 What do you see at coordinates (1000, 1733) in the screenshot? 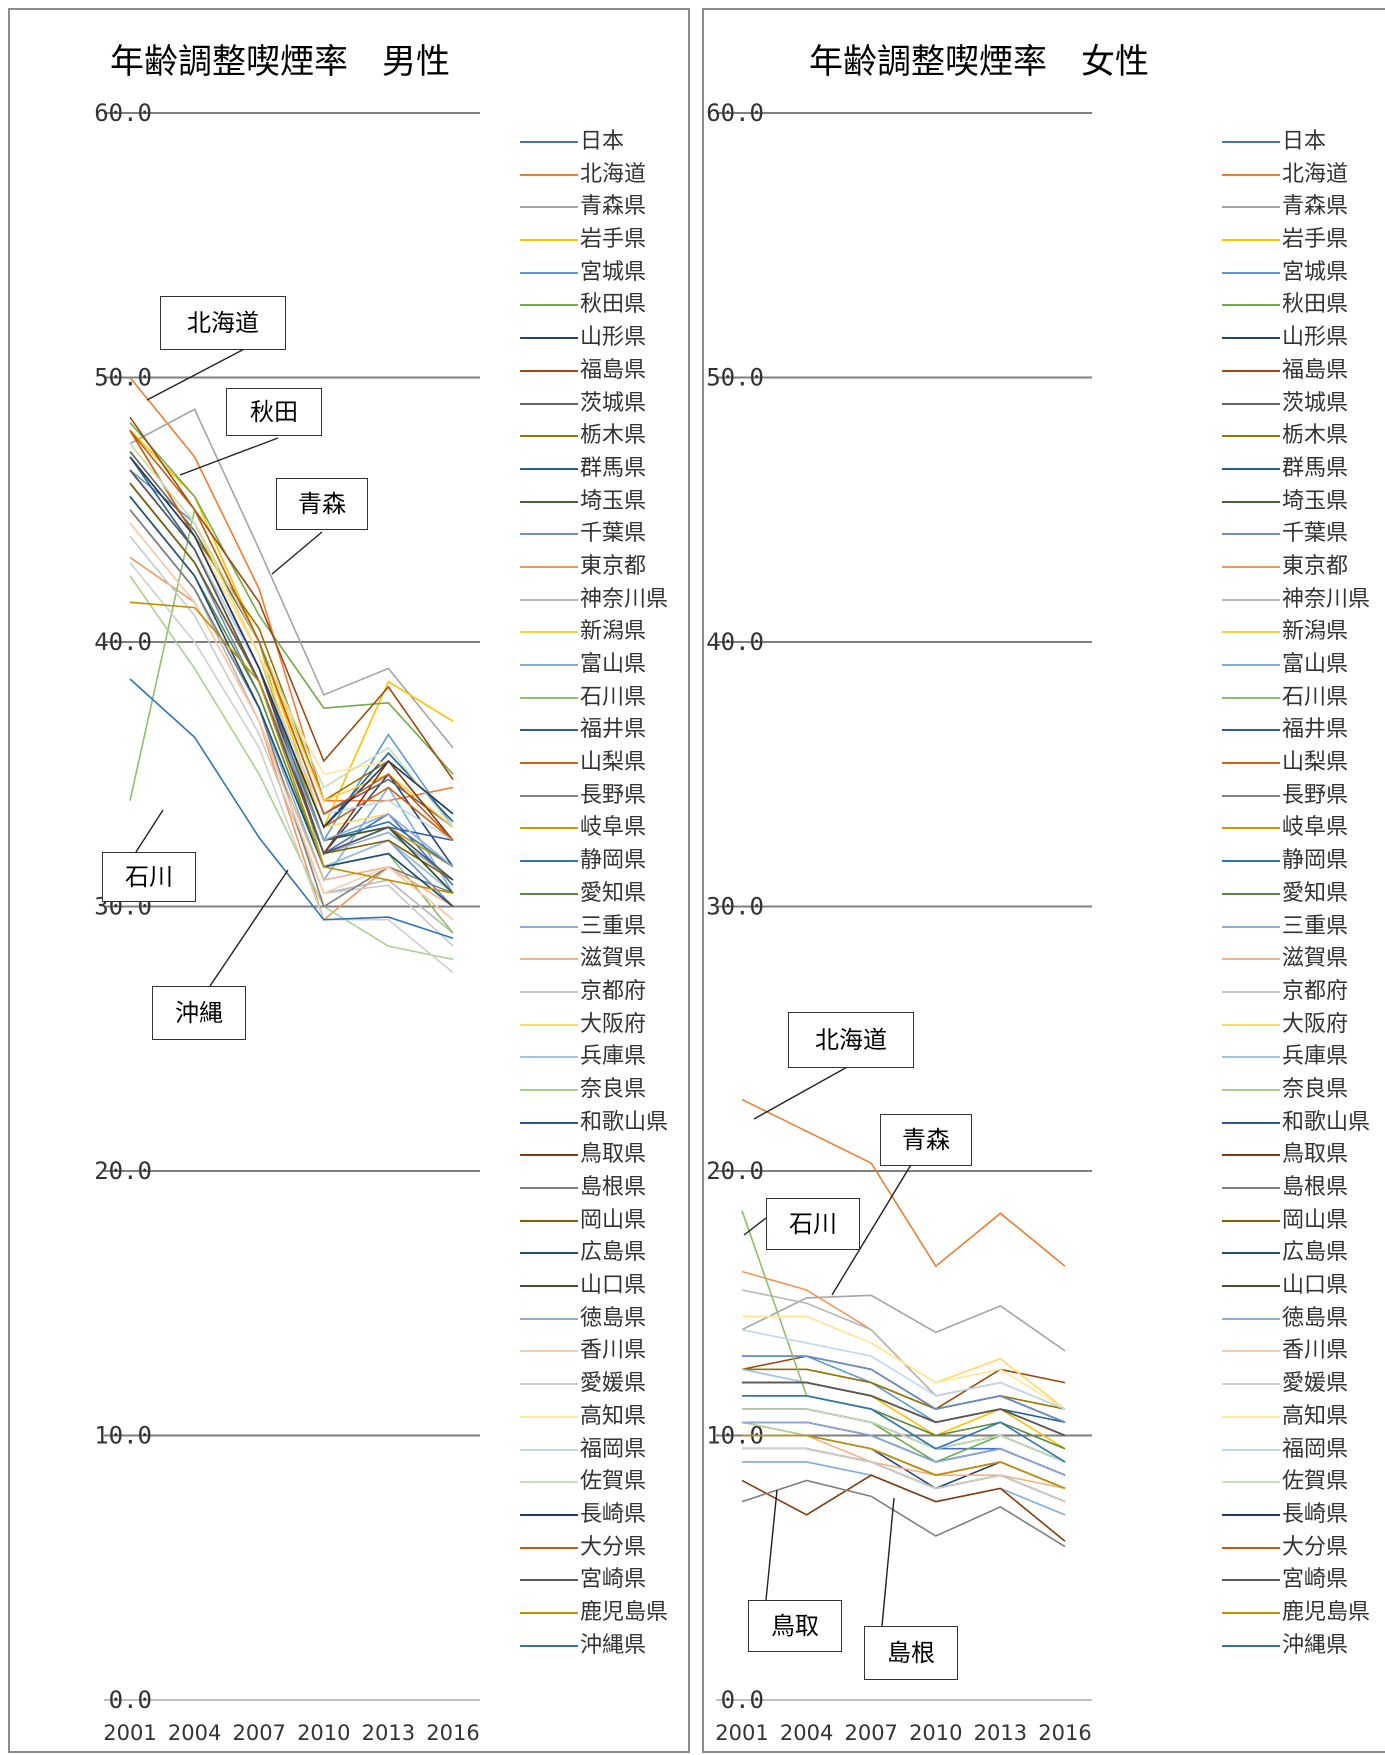
I see `x-tick-label: 2013` at bounding box center [1000, 1733].